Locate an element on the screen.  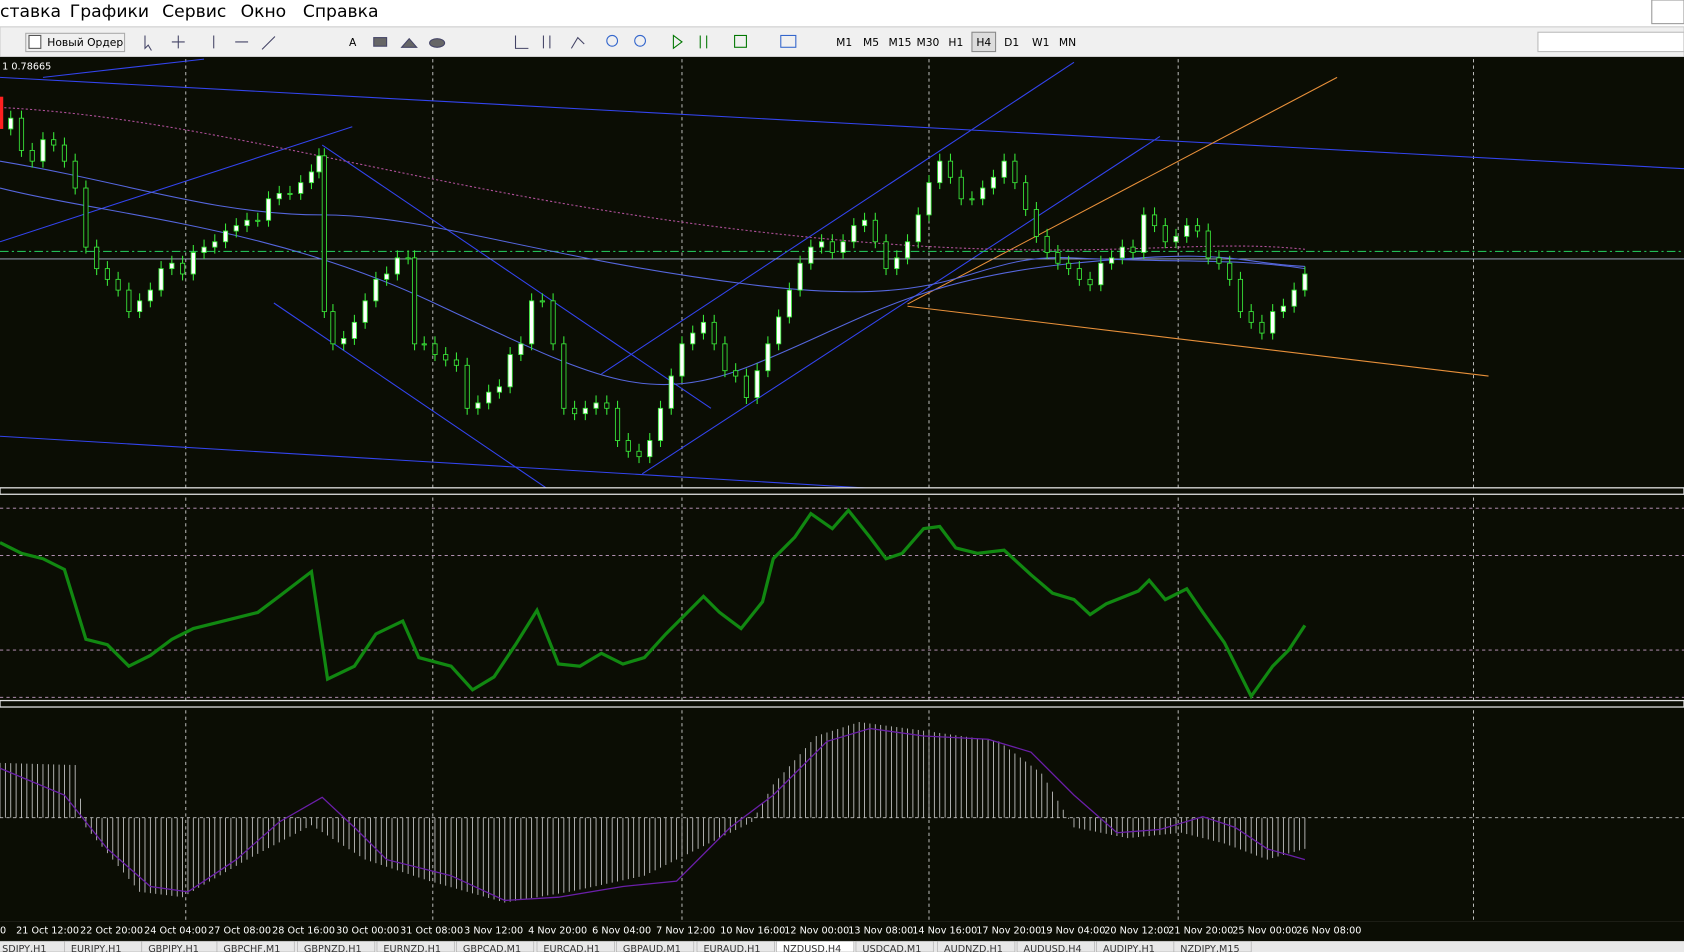
menu-item: Сервис is located at coordinates (194, 12).